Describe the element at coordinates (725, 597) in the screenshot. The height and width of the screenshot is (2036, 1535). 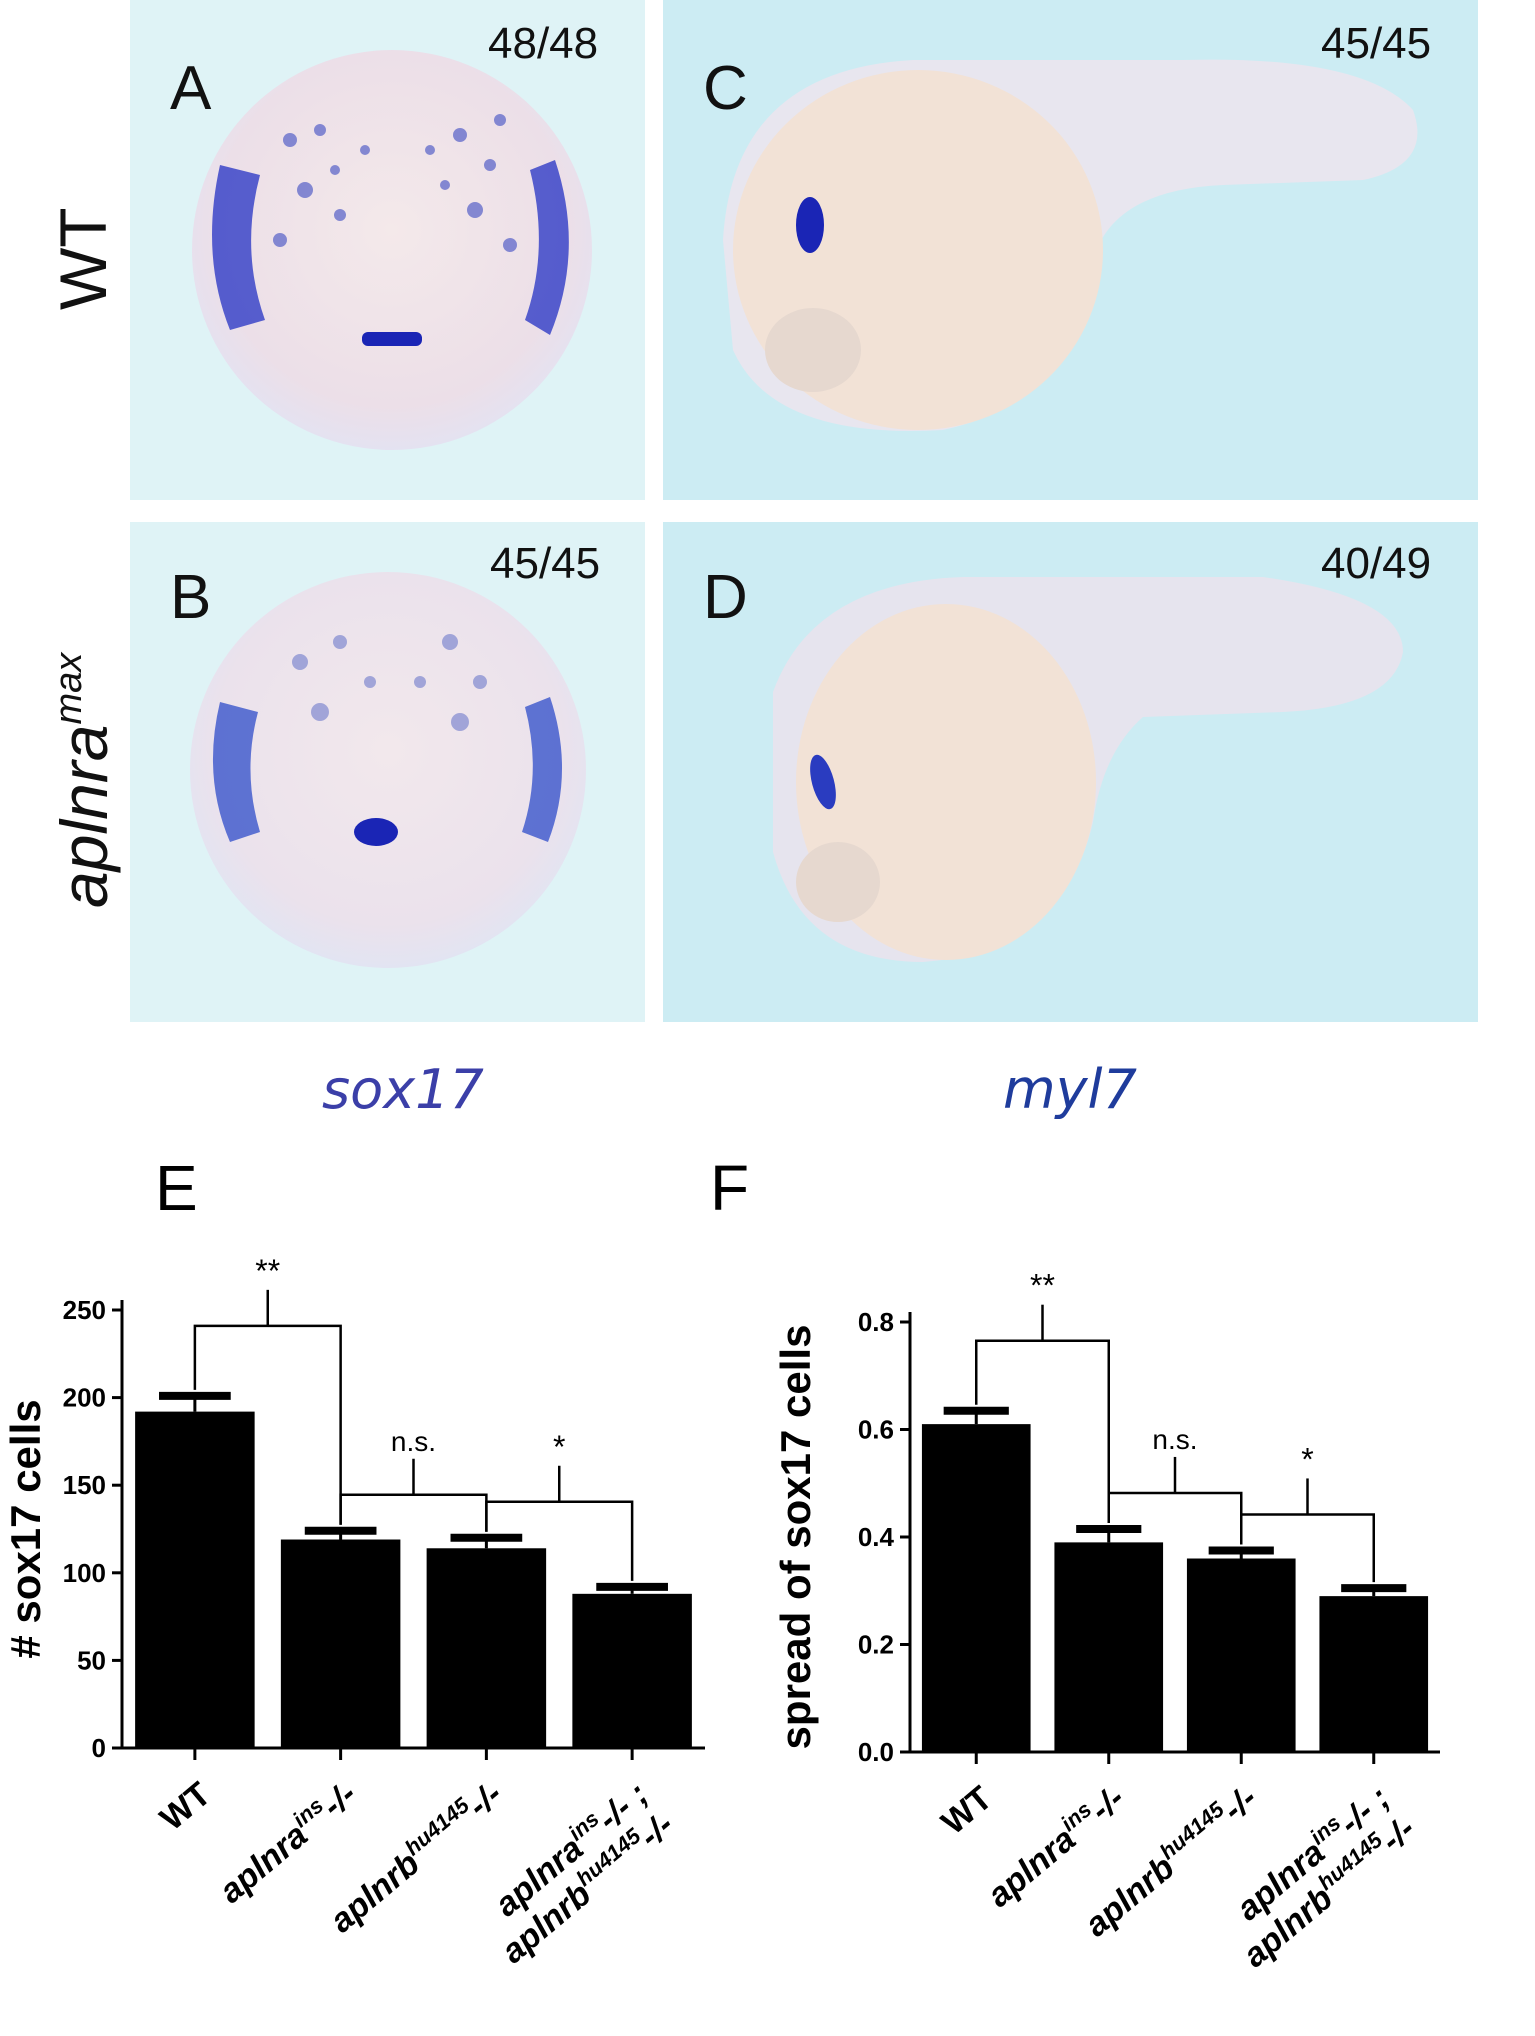
I see `panel-letter-d: D` at that location.